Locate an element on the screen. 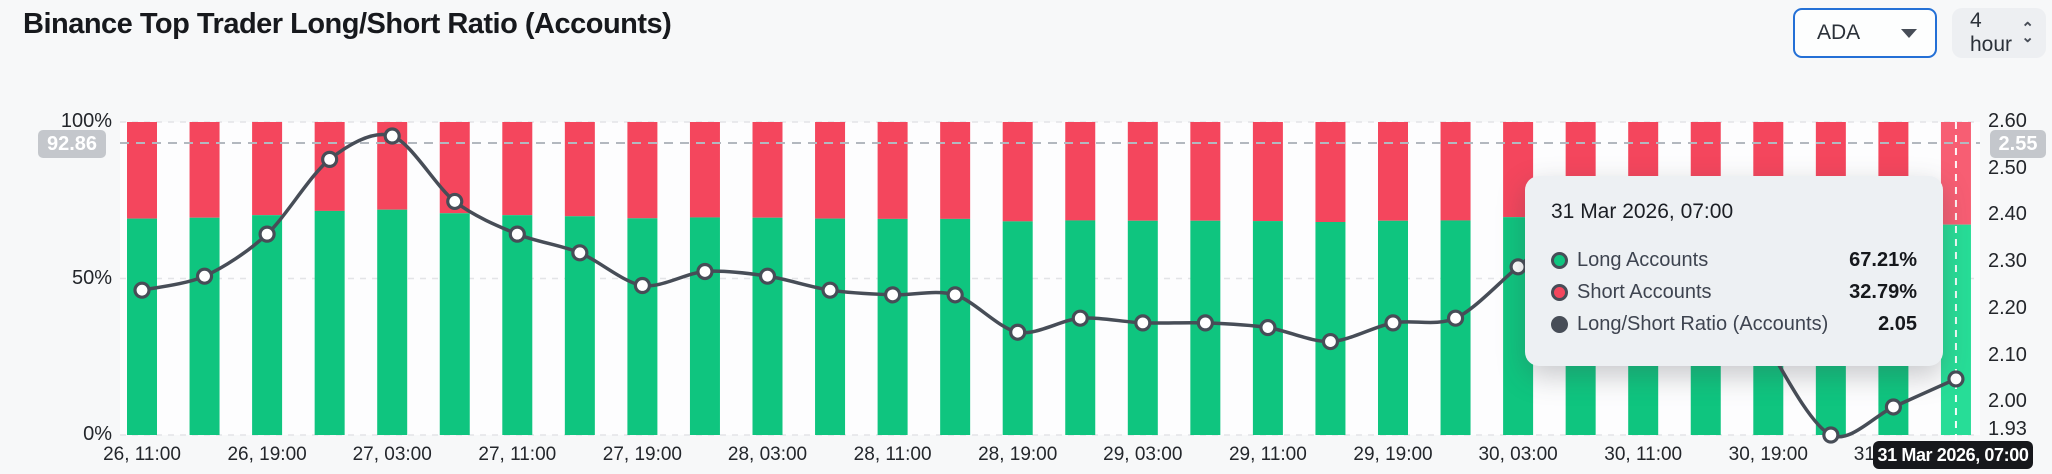 The width and height of the screenshot is (2052, 474). tooltip-row-ratio: Long/Short Ratio (Accounts) 2.05 is located at coordinates (1734, 324).